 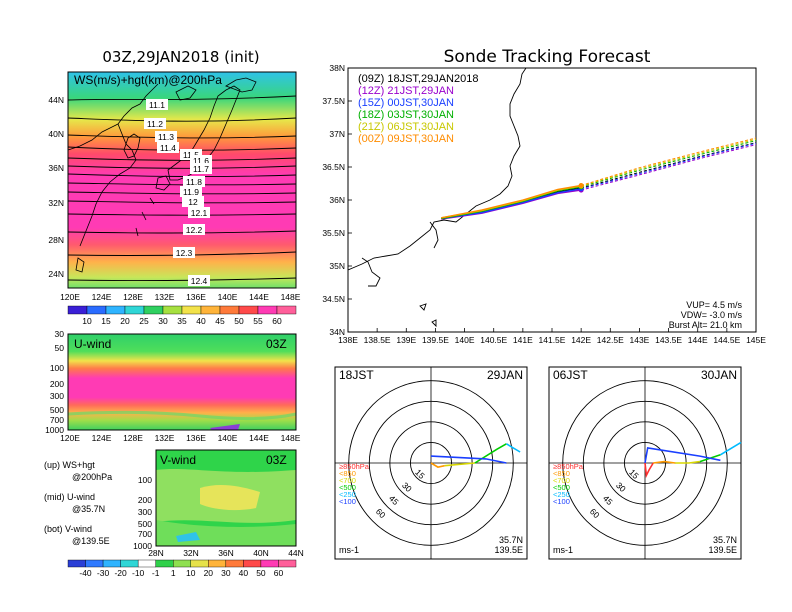 What do you see at coordinates (259, 438) in the screenshot?
I see `u-lon-tick: 144E` at bounding box center [259, 438].